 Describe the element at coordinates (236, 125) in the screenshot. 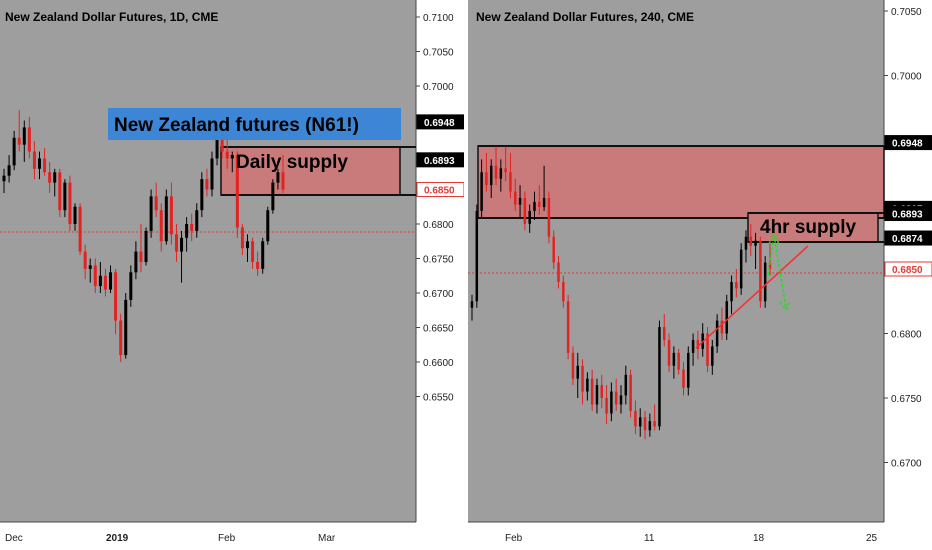

I see `n61-label: New Zealand futures (N61!)` at that location.